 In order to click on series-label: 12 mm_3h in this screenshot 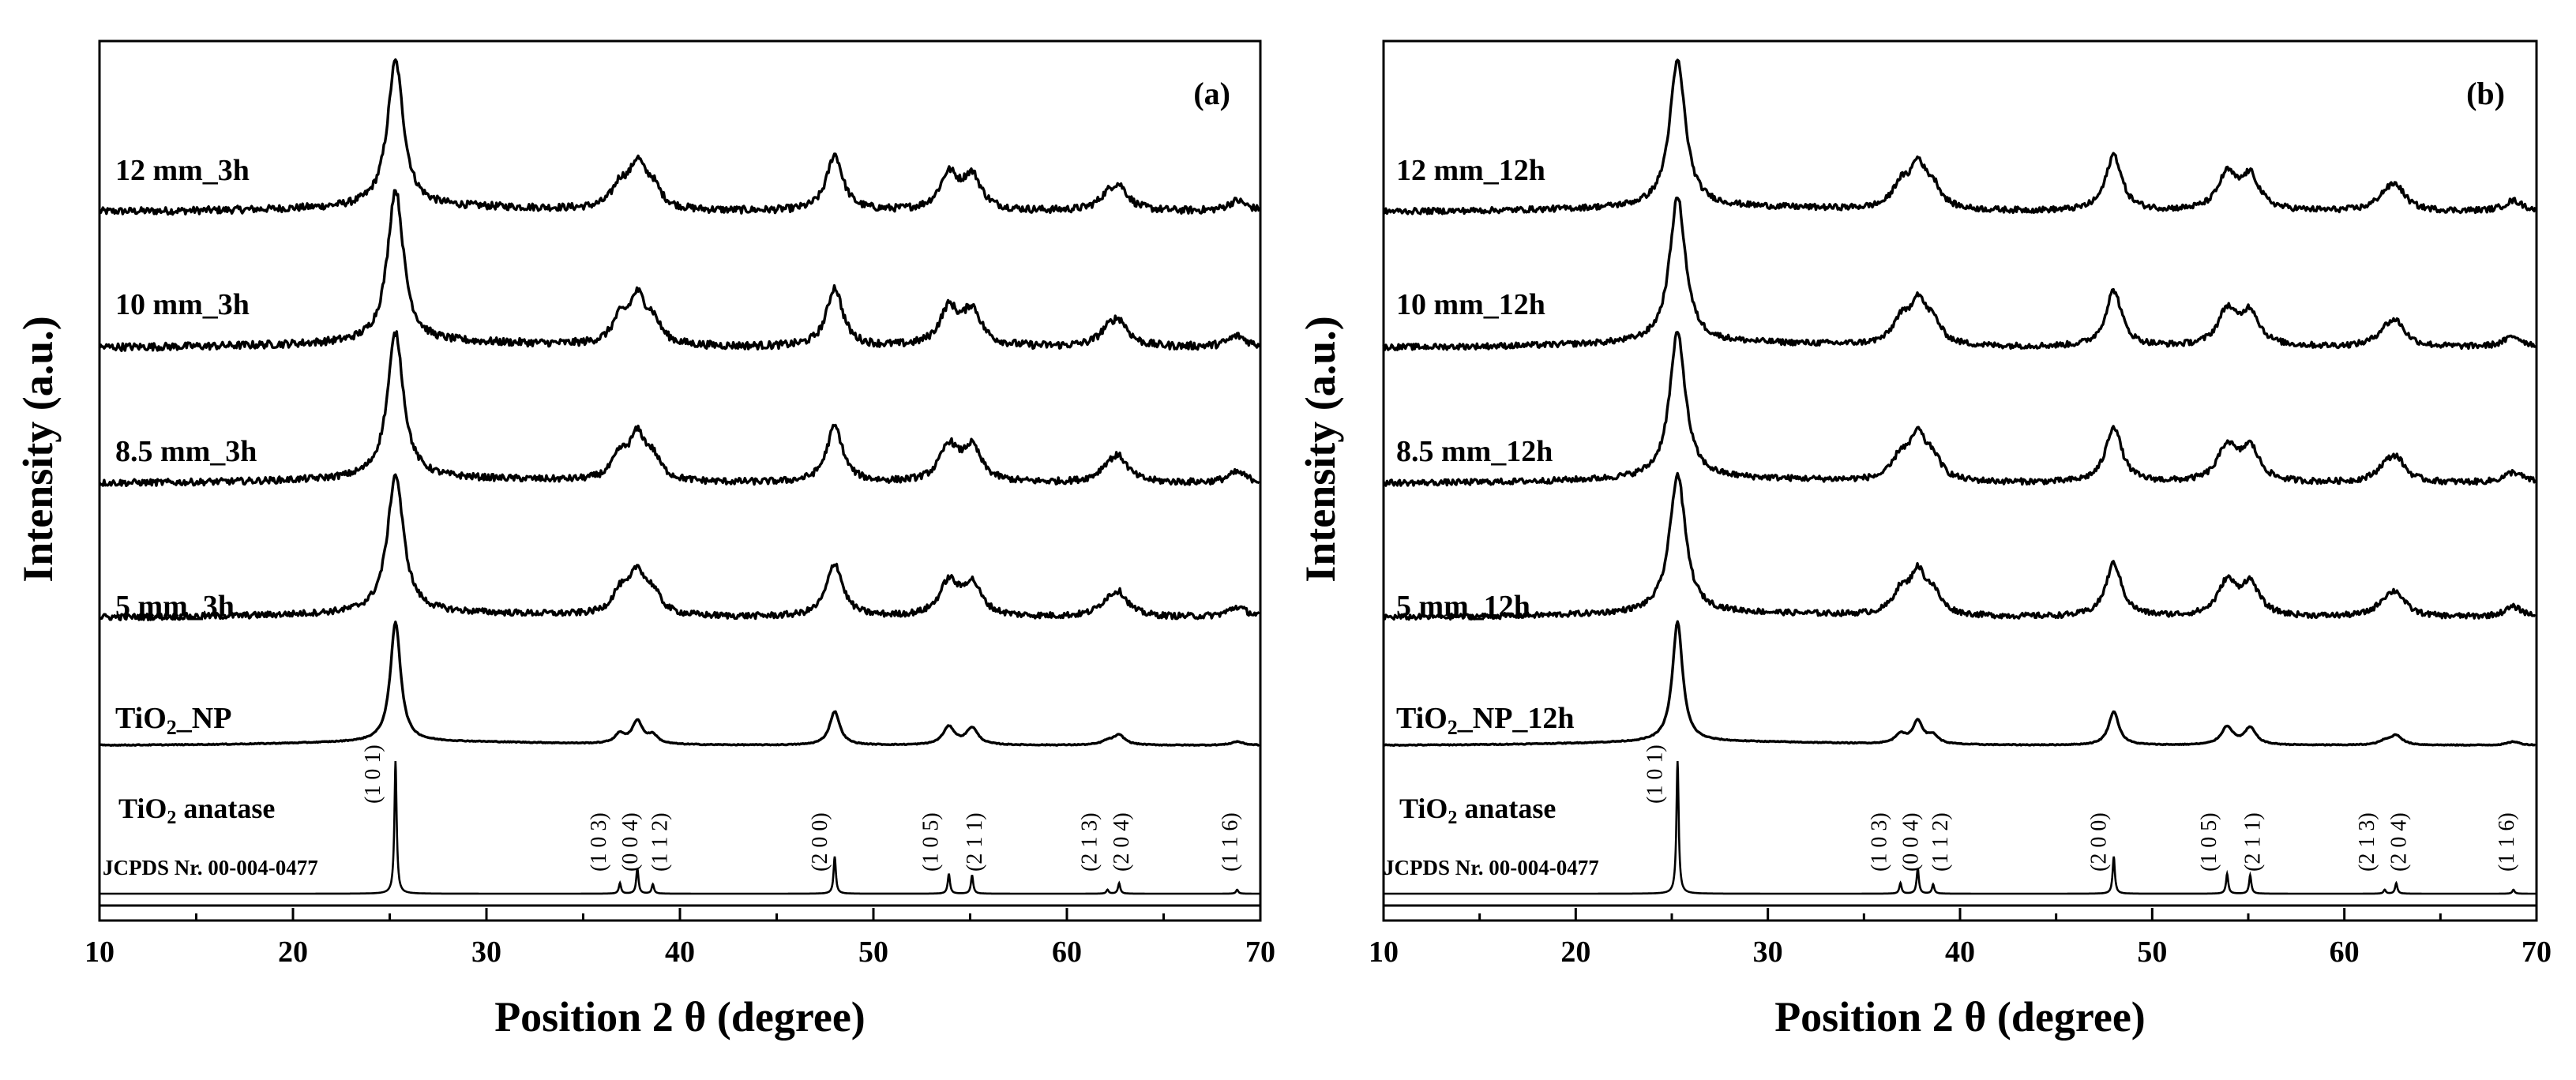, I will do `click(182, 170)`.